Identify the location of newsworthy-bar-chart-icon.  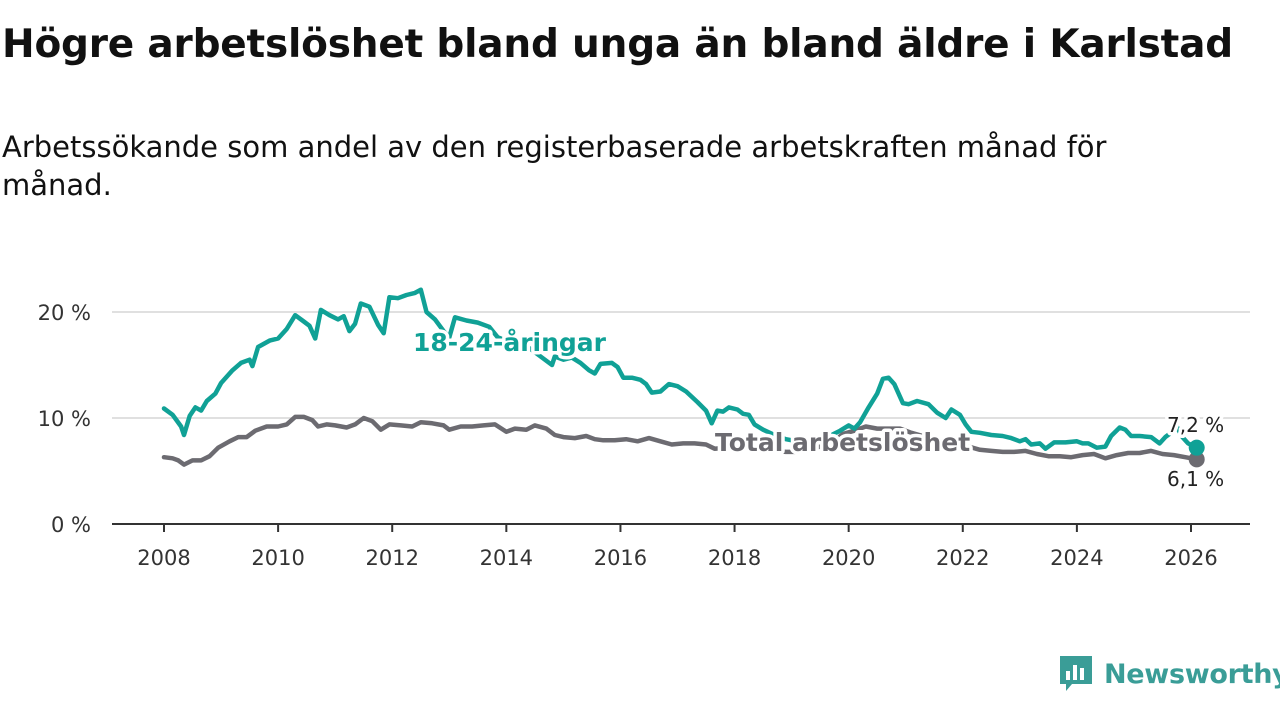
(1076, 673).